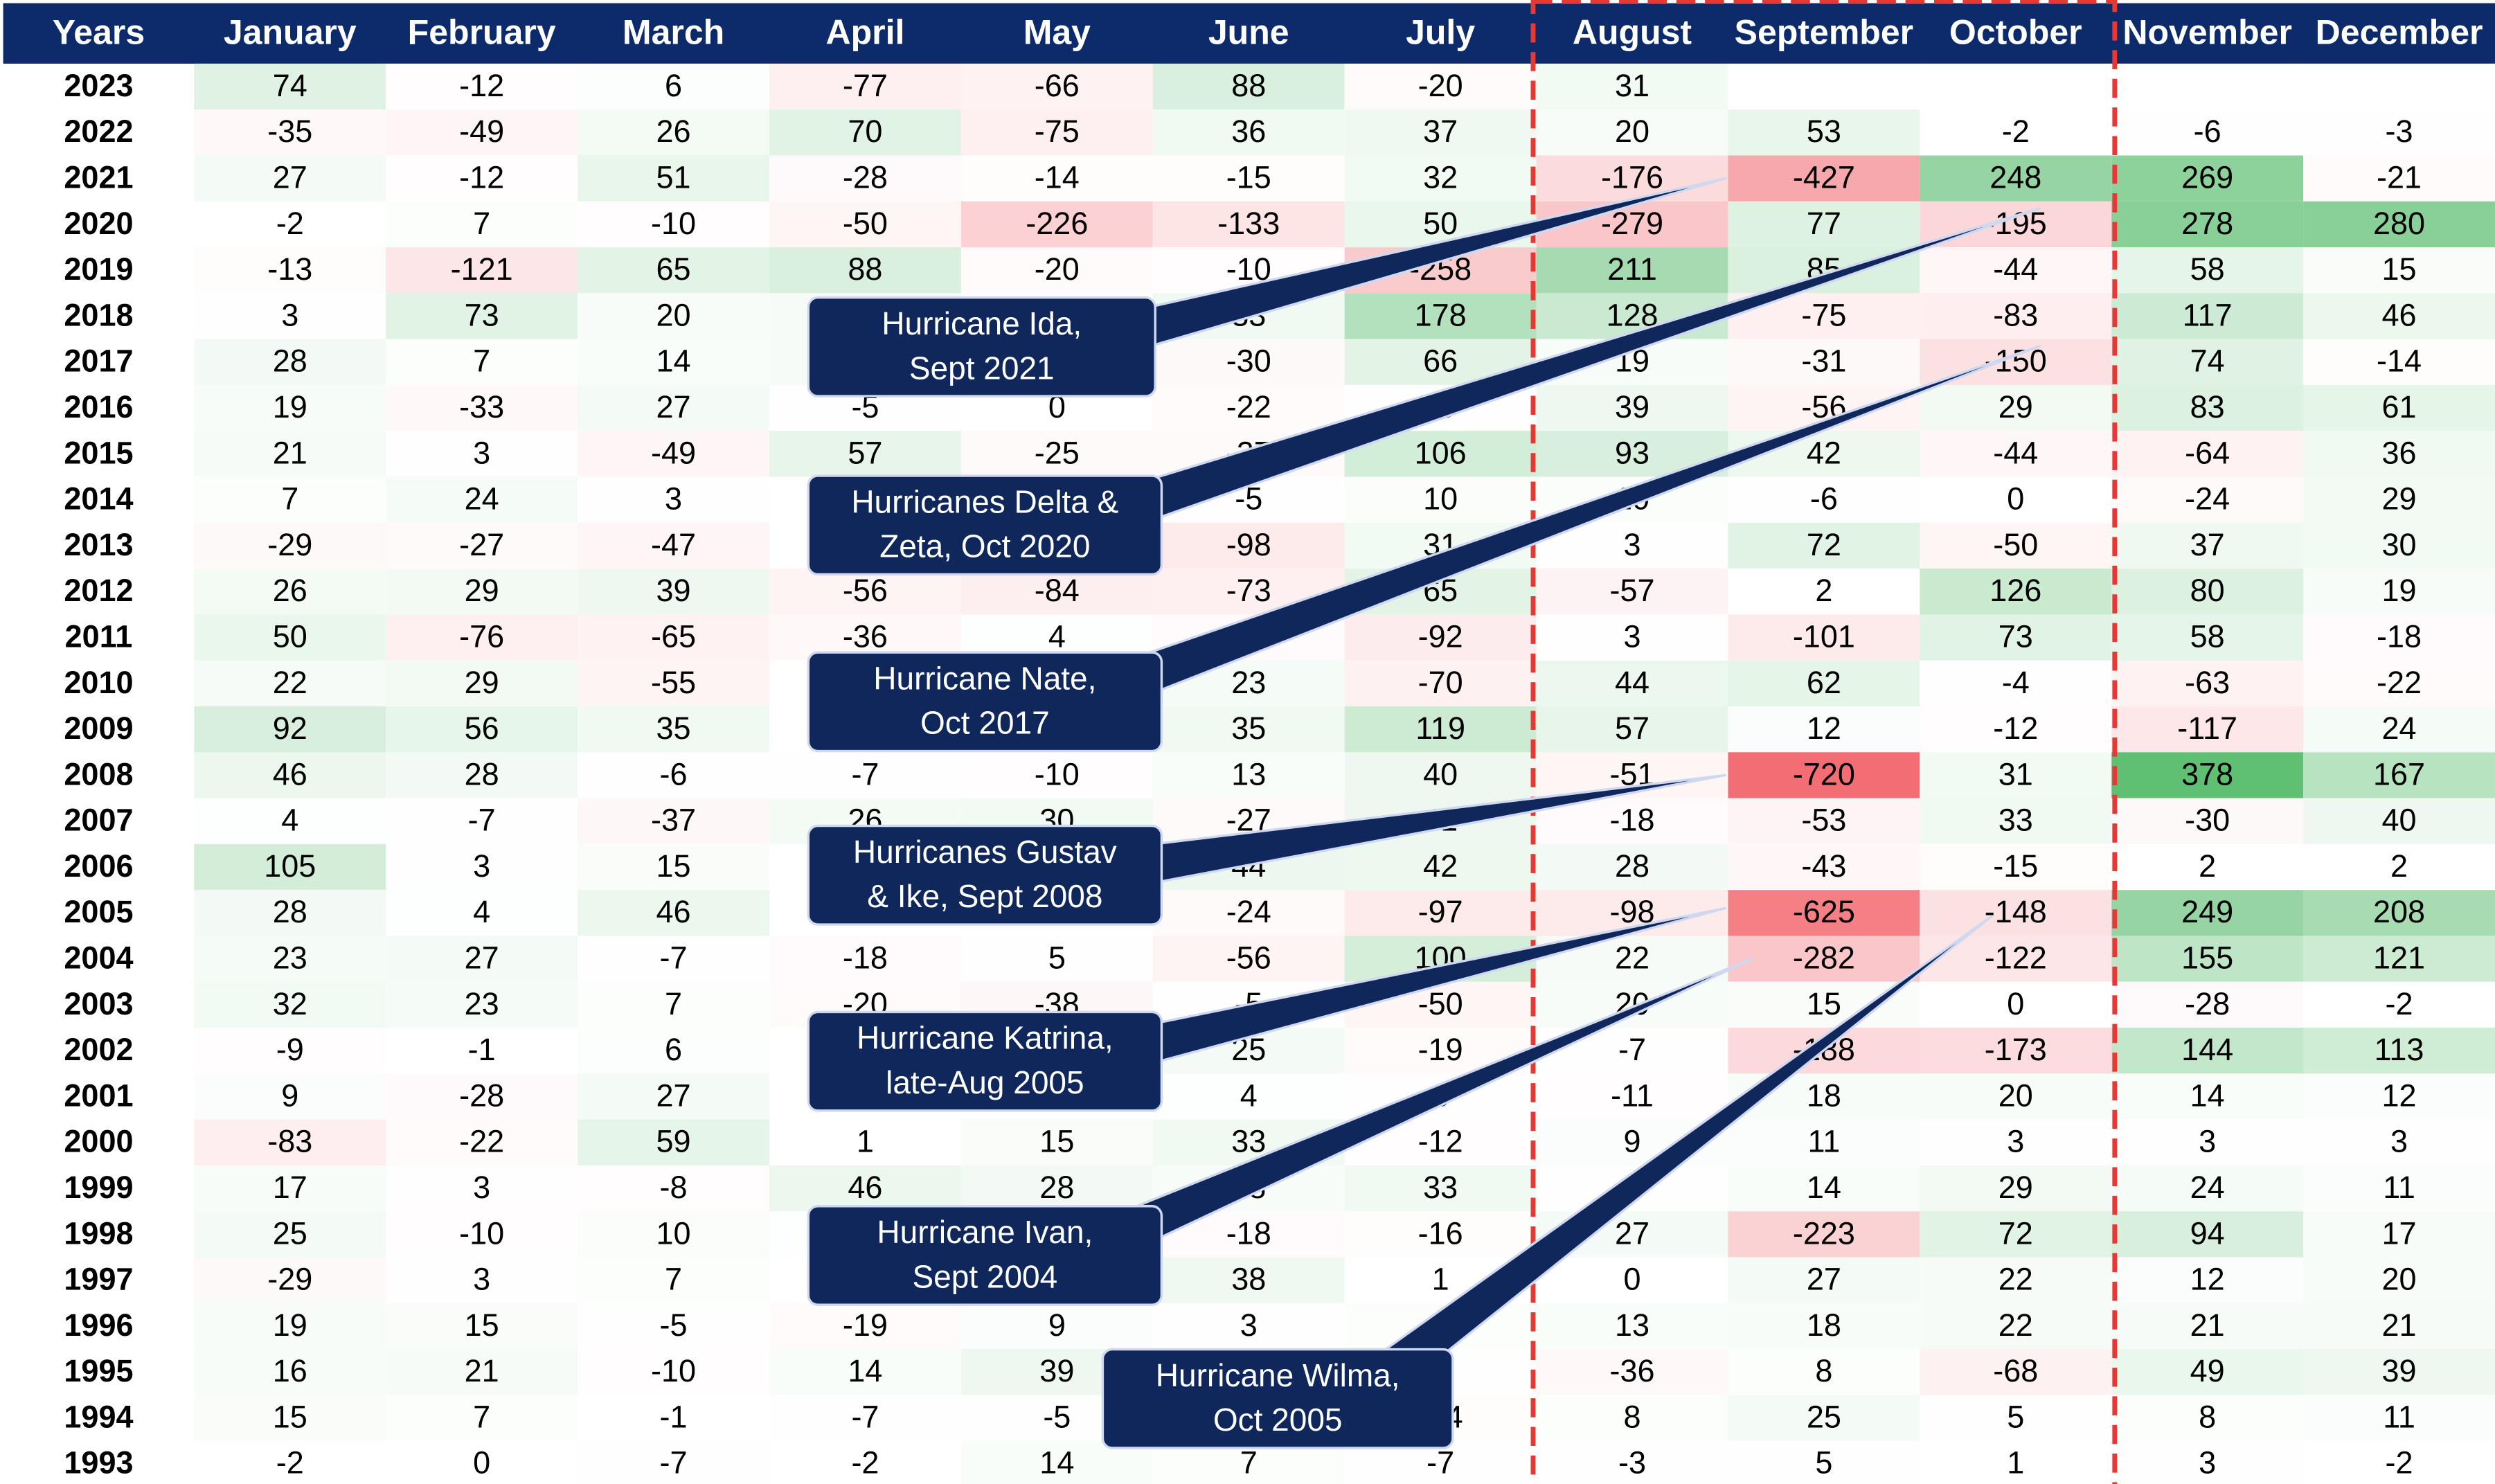  Describe the element at coordinates (2015, 499) in the screenshot. I see `cell-value-2014-october: 0` at that location.